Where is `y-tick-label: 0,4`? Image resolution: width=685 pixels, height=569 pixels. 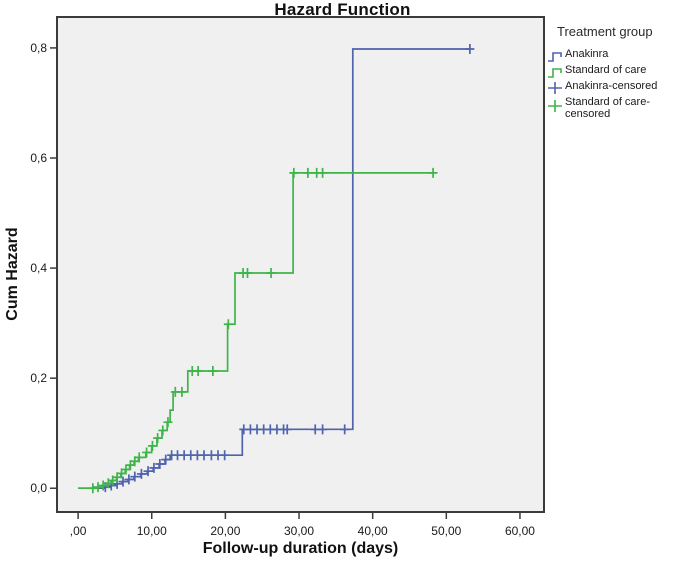
y-tick-label: 0,4 is located at coordinates (38, 268).